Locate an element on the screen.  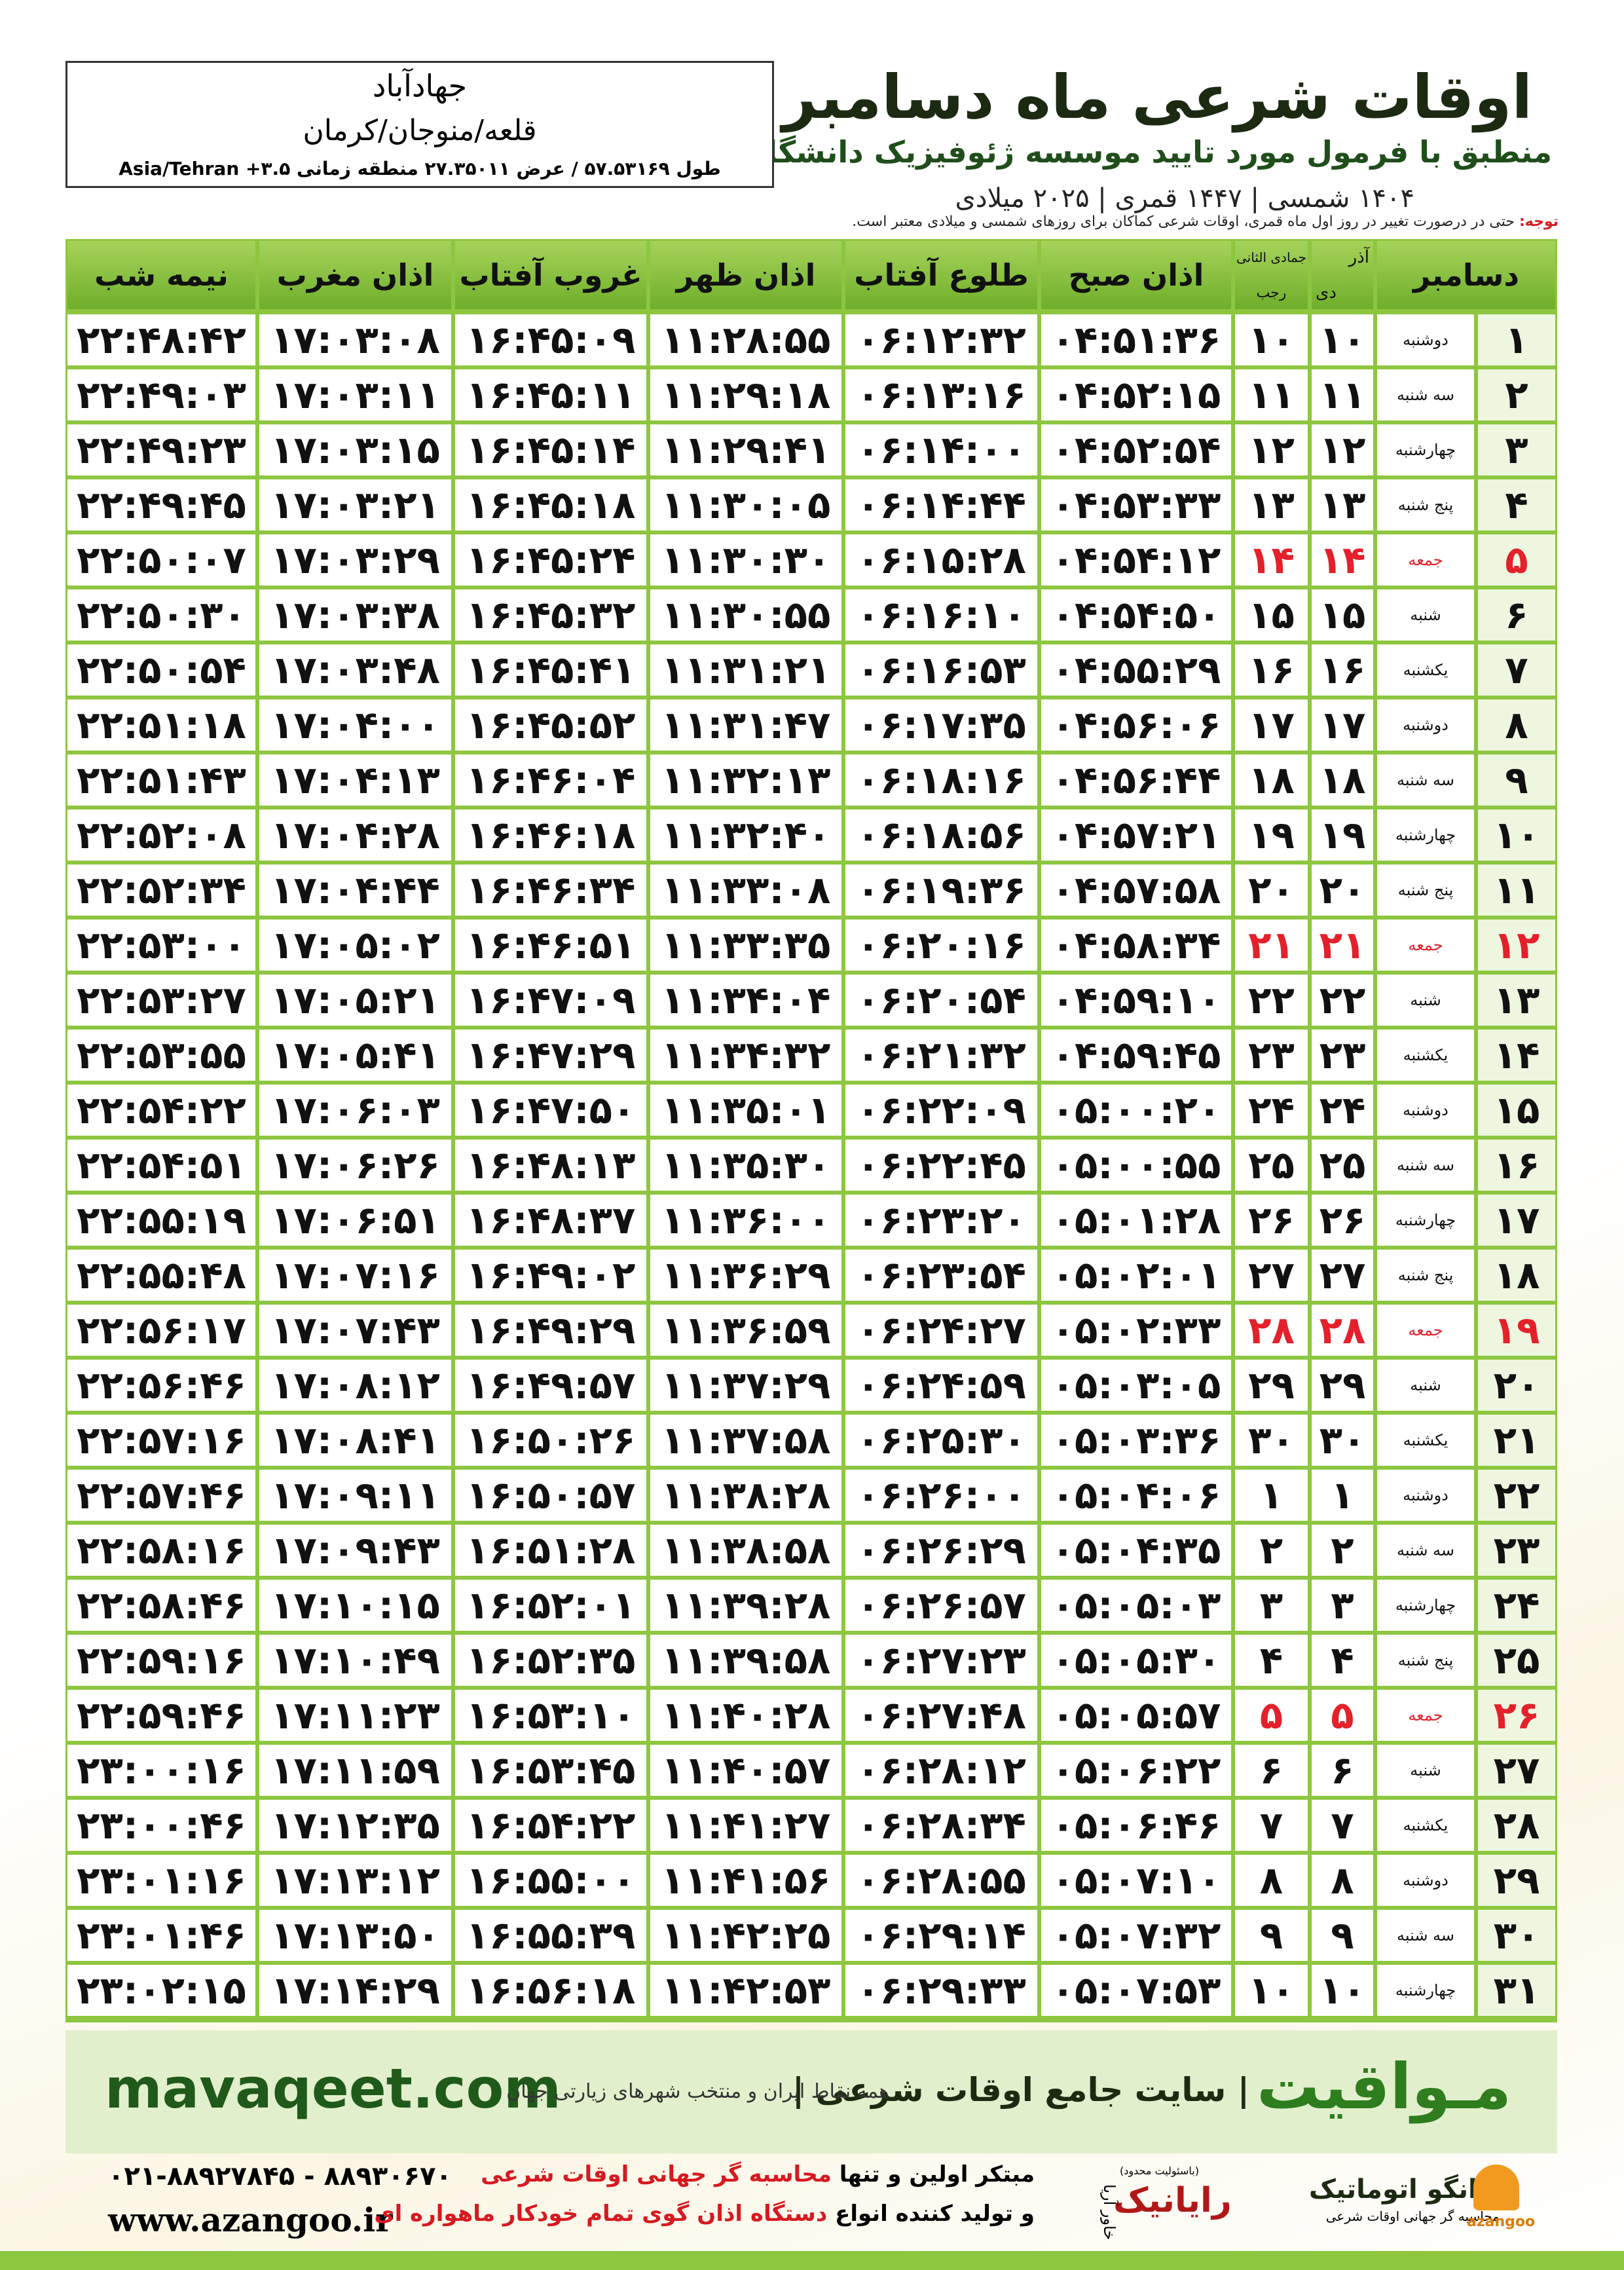
prayer-time: ۰۵:۰۲:۳۳ is located at coordinates (1136, 1330).